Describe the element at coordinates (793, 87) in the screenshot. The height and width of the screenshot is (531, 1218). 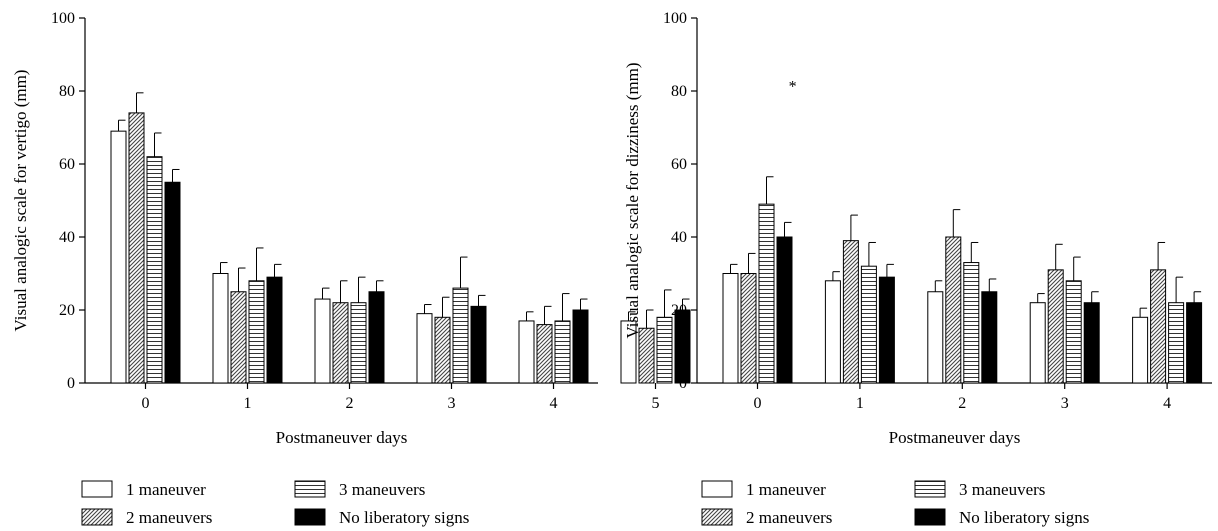
I see `significance-annotation: *` at that location.